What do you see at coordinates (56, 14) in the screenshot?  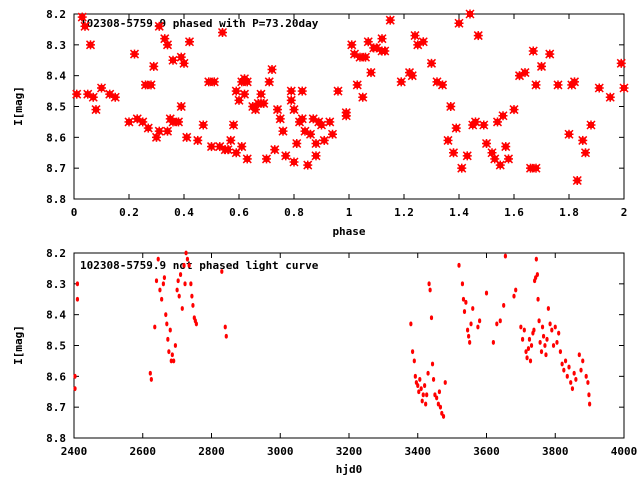 I see `phased-ytick-label: 8.2` at bounding box center [56, 14].